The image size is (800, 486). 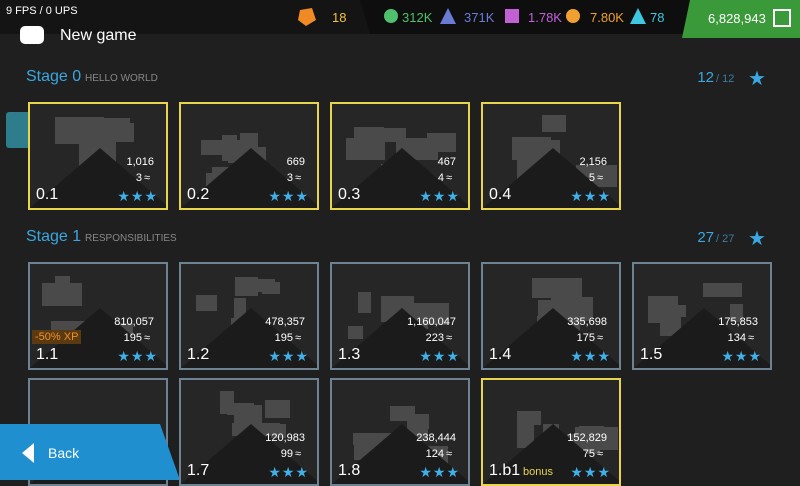 I want to click on money: 6,828,943, so click(x=737, y=18).